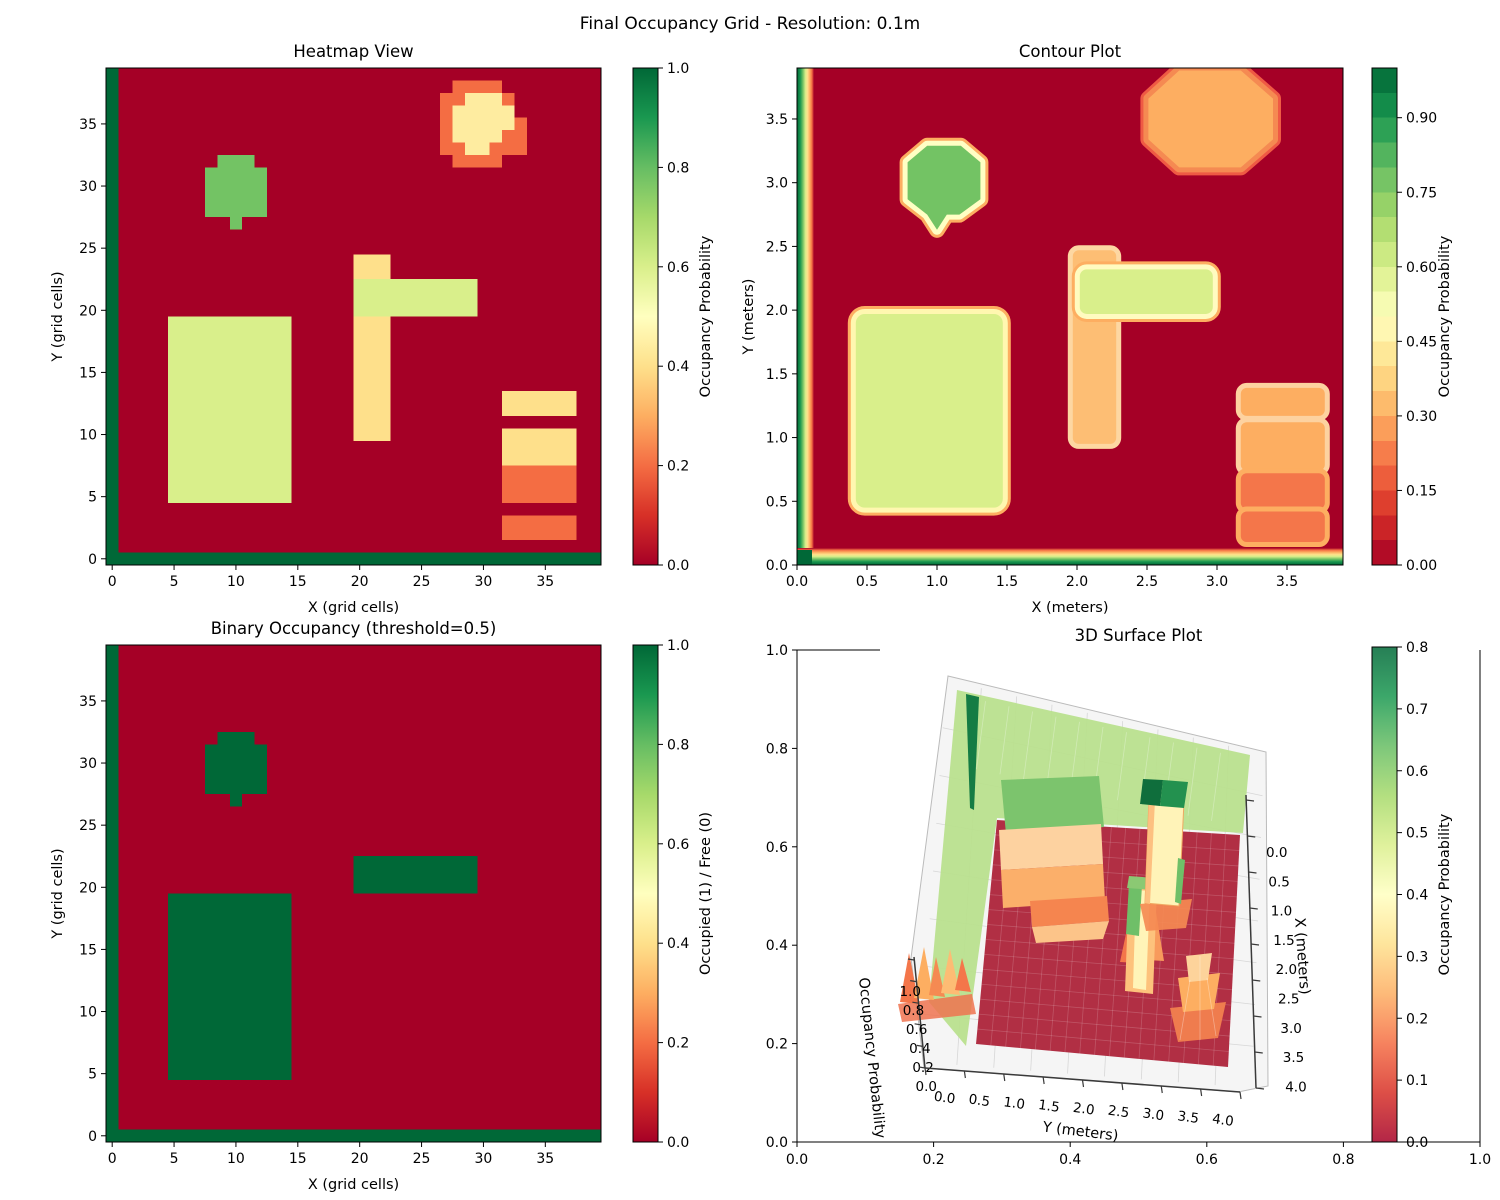 The image size is (1500, 1200). Describe the element at coordinates (1417, 896) in the screenshot. I see `colorbar-tick-label: 0.4` at that location.